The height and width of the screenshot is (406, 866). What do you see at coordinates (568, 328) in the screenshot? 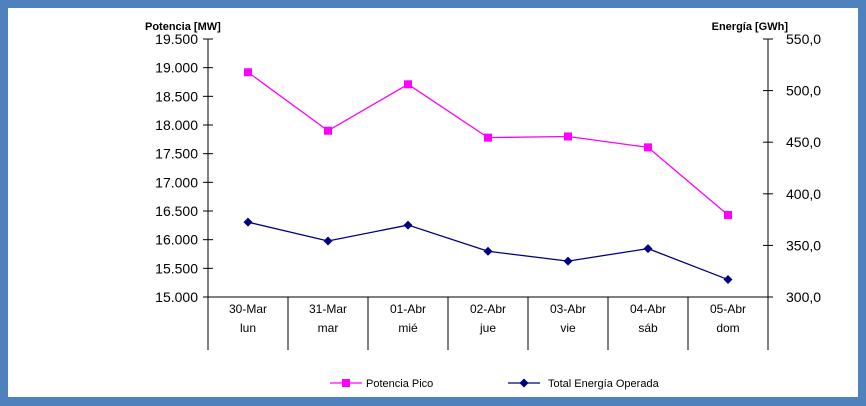
I see `category-day-label: vie` at bounding box center [568, 328].